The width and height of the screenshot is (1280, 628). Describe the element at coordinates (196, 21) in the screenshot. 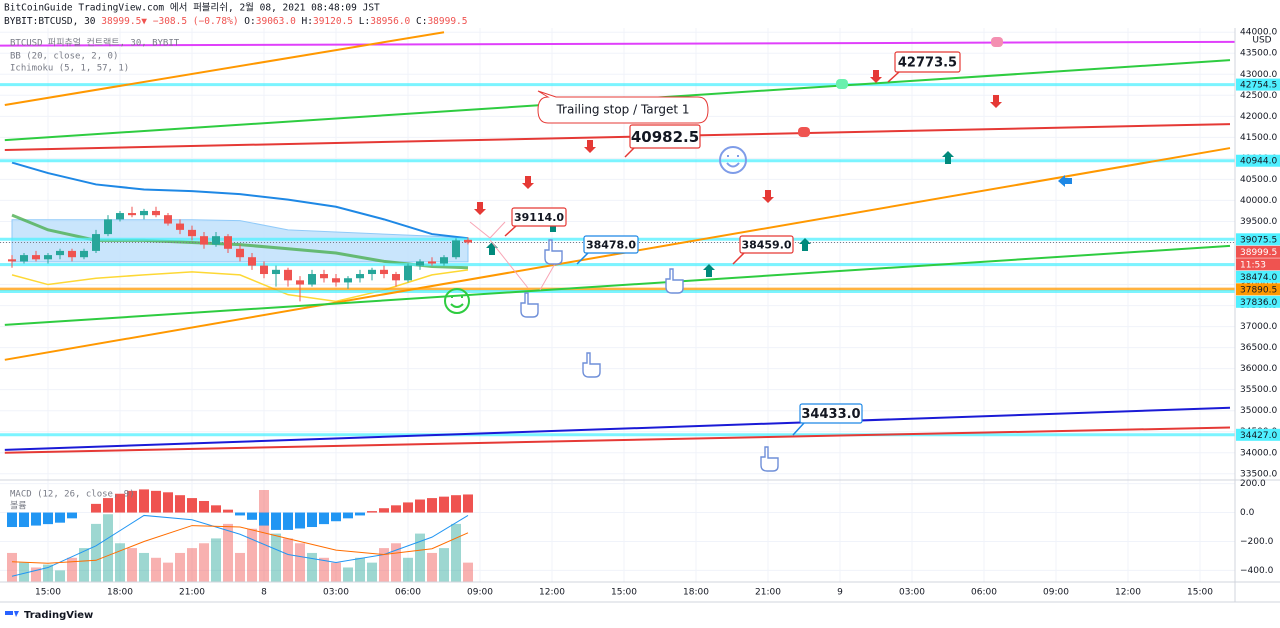

I see `change: −308.5 (−0.78%)` at that location.